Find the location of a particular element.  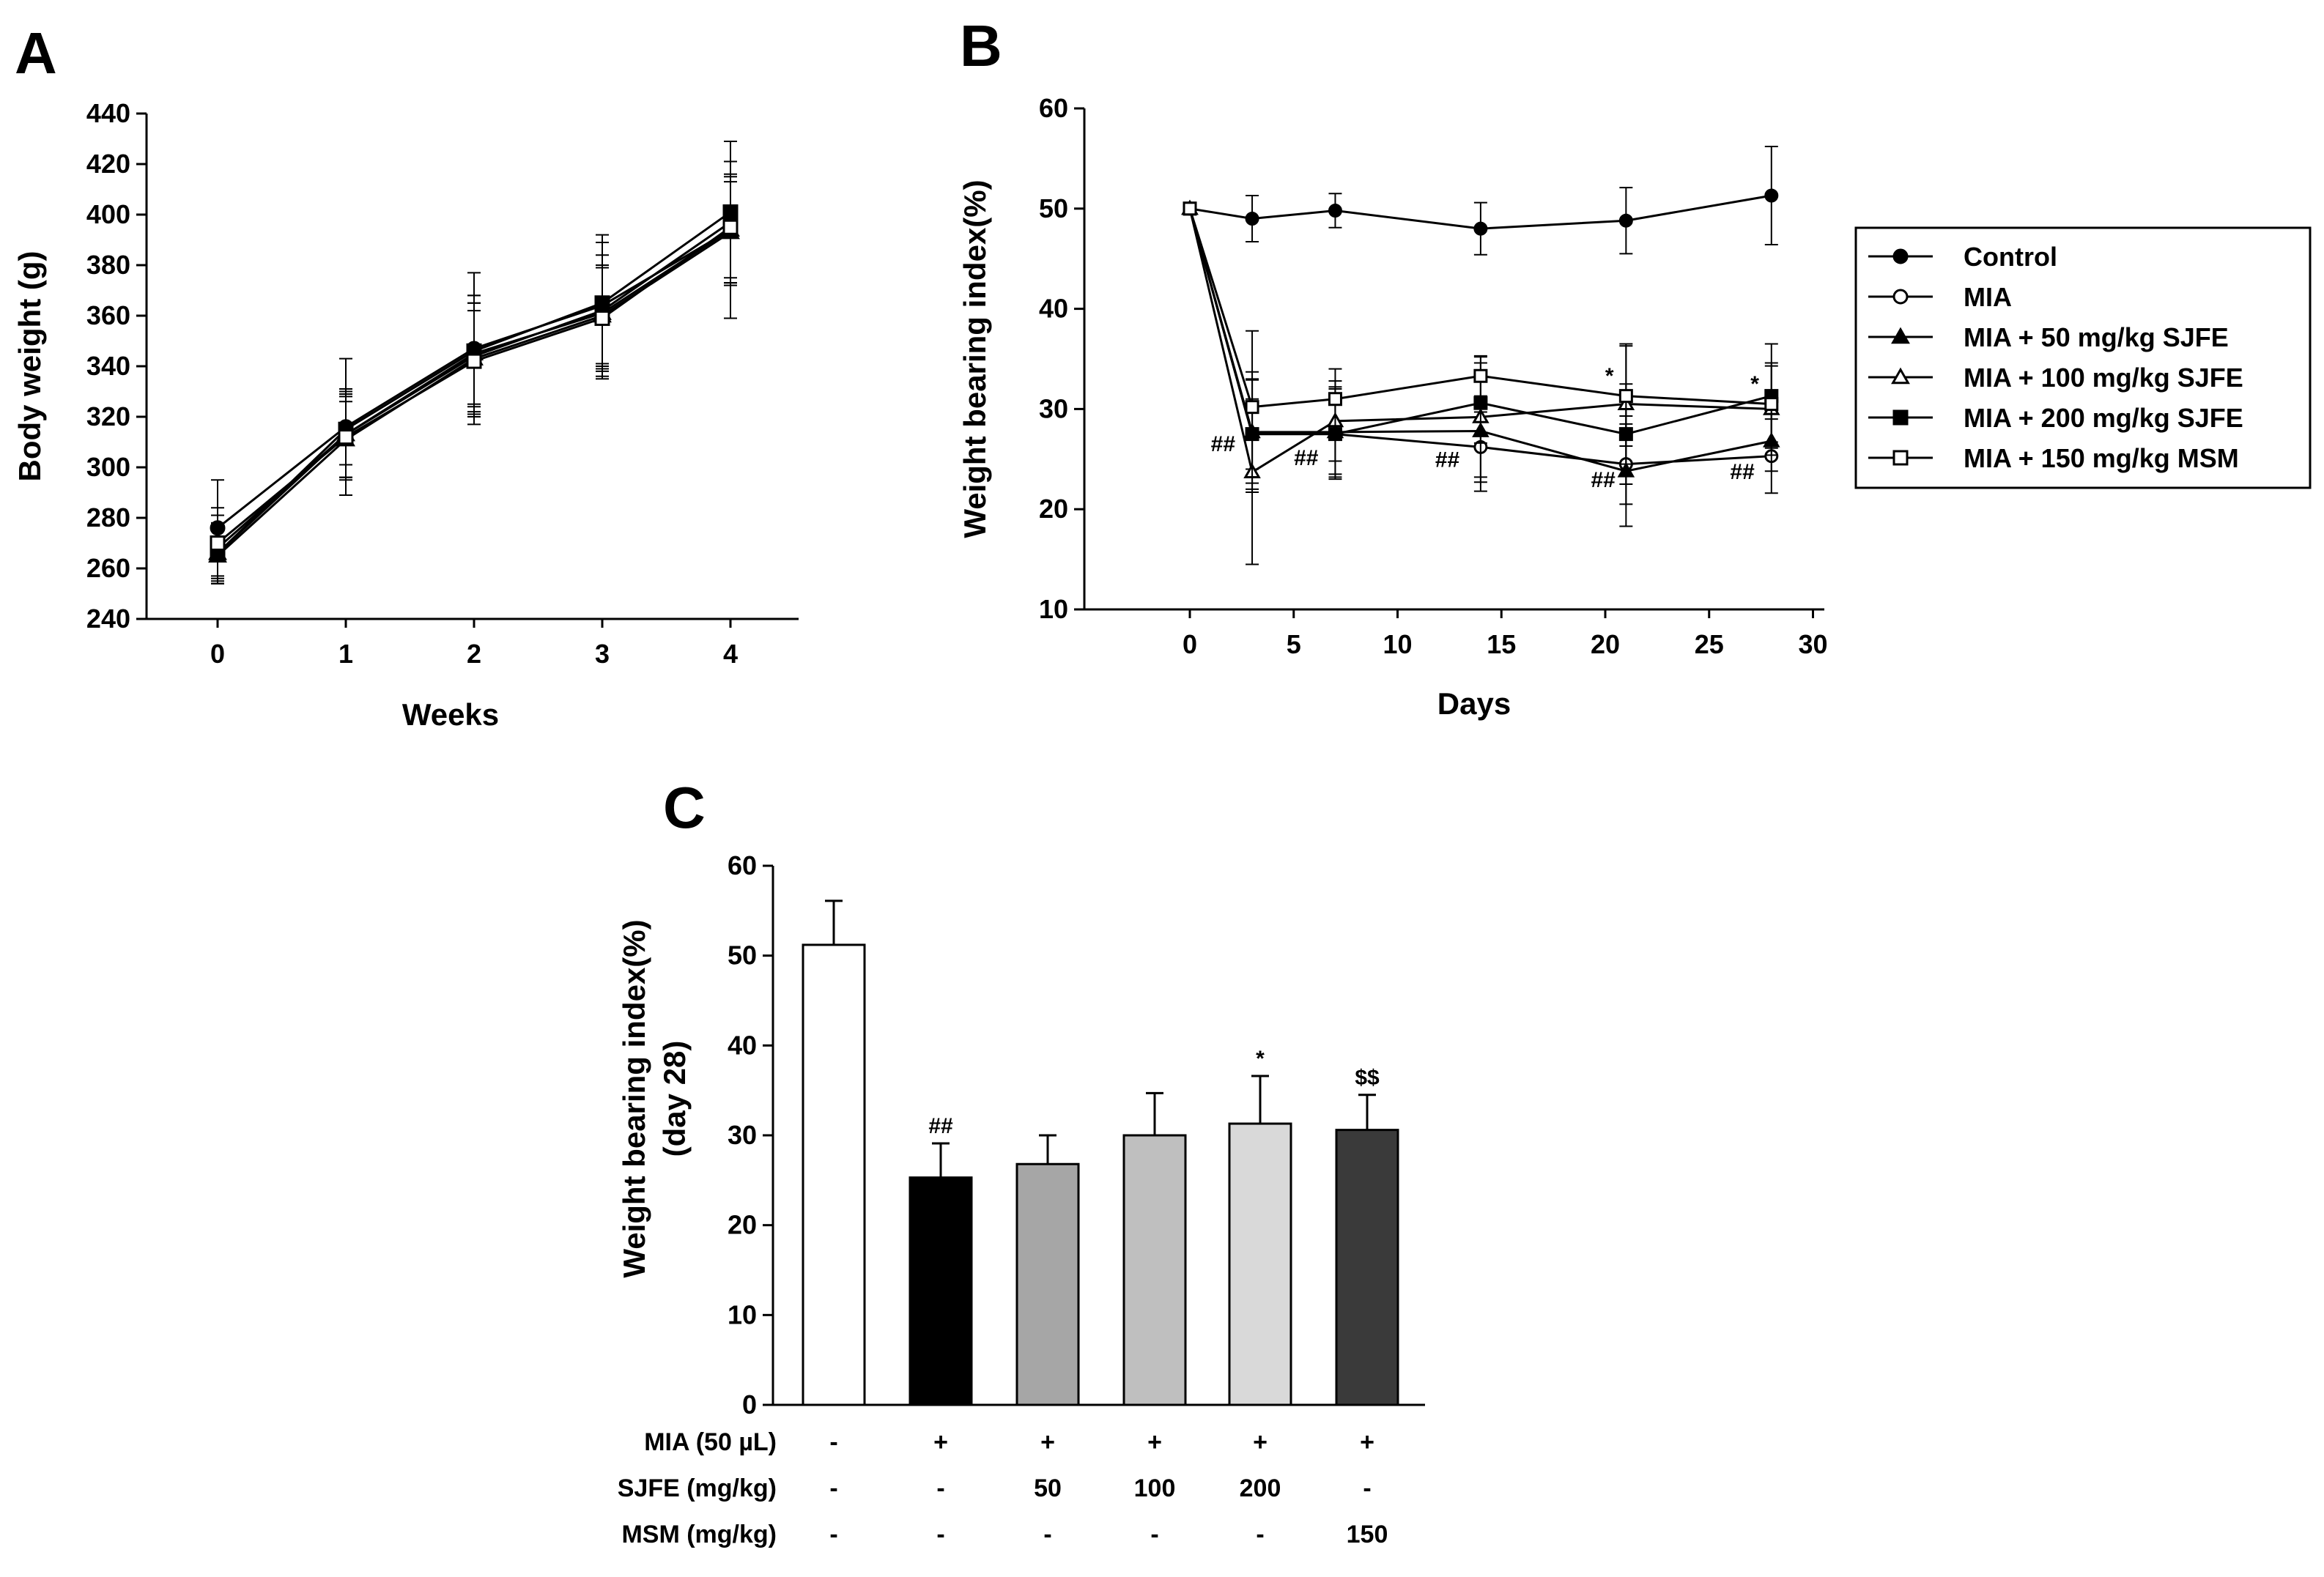

panel-b-y-tick-label: 60 is located at coordinates (1053, 108).